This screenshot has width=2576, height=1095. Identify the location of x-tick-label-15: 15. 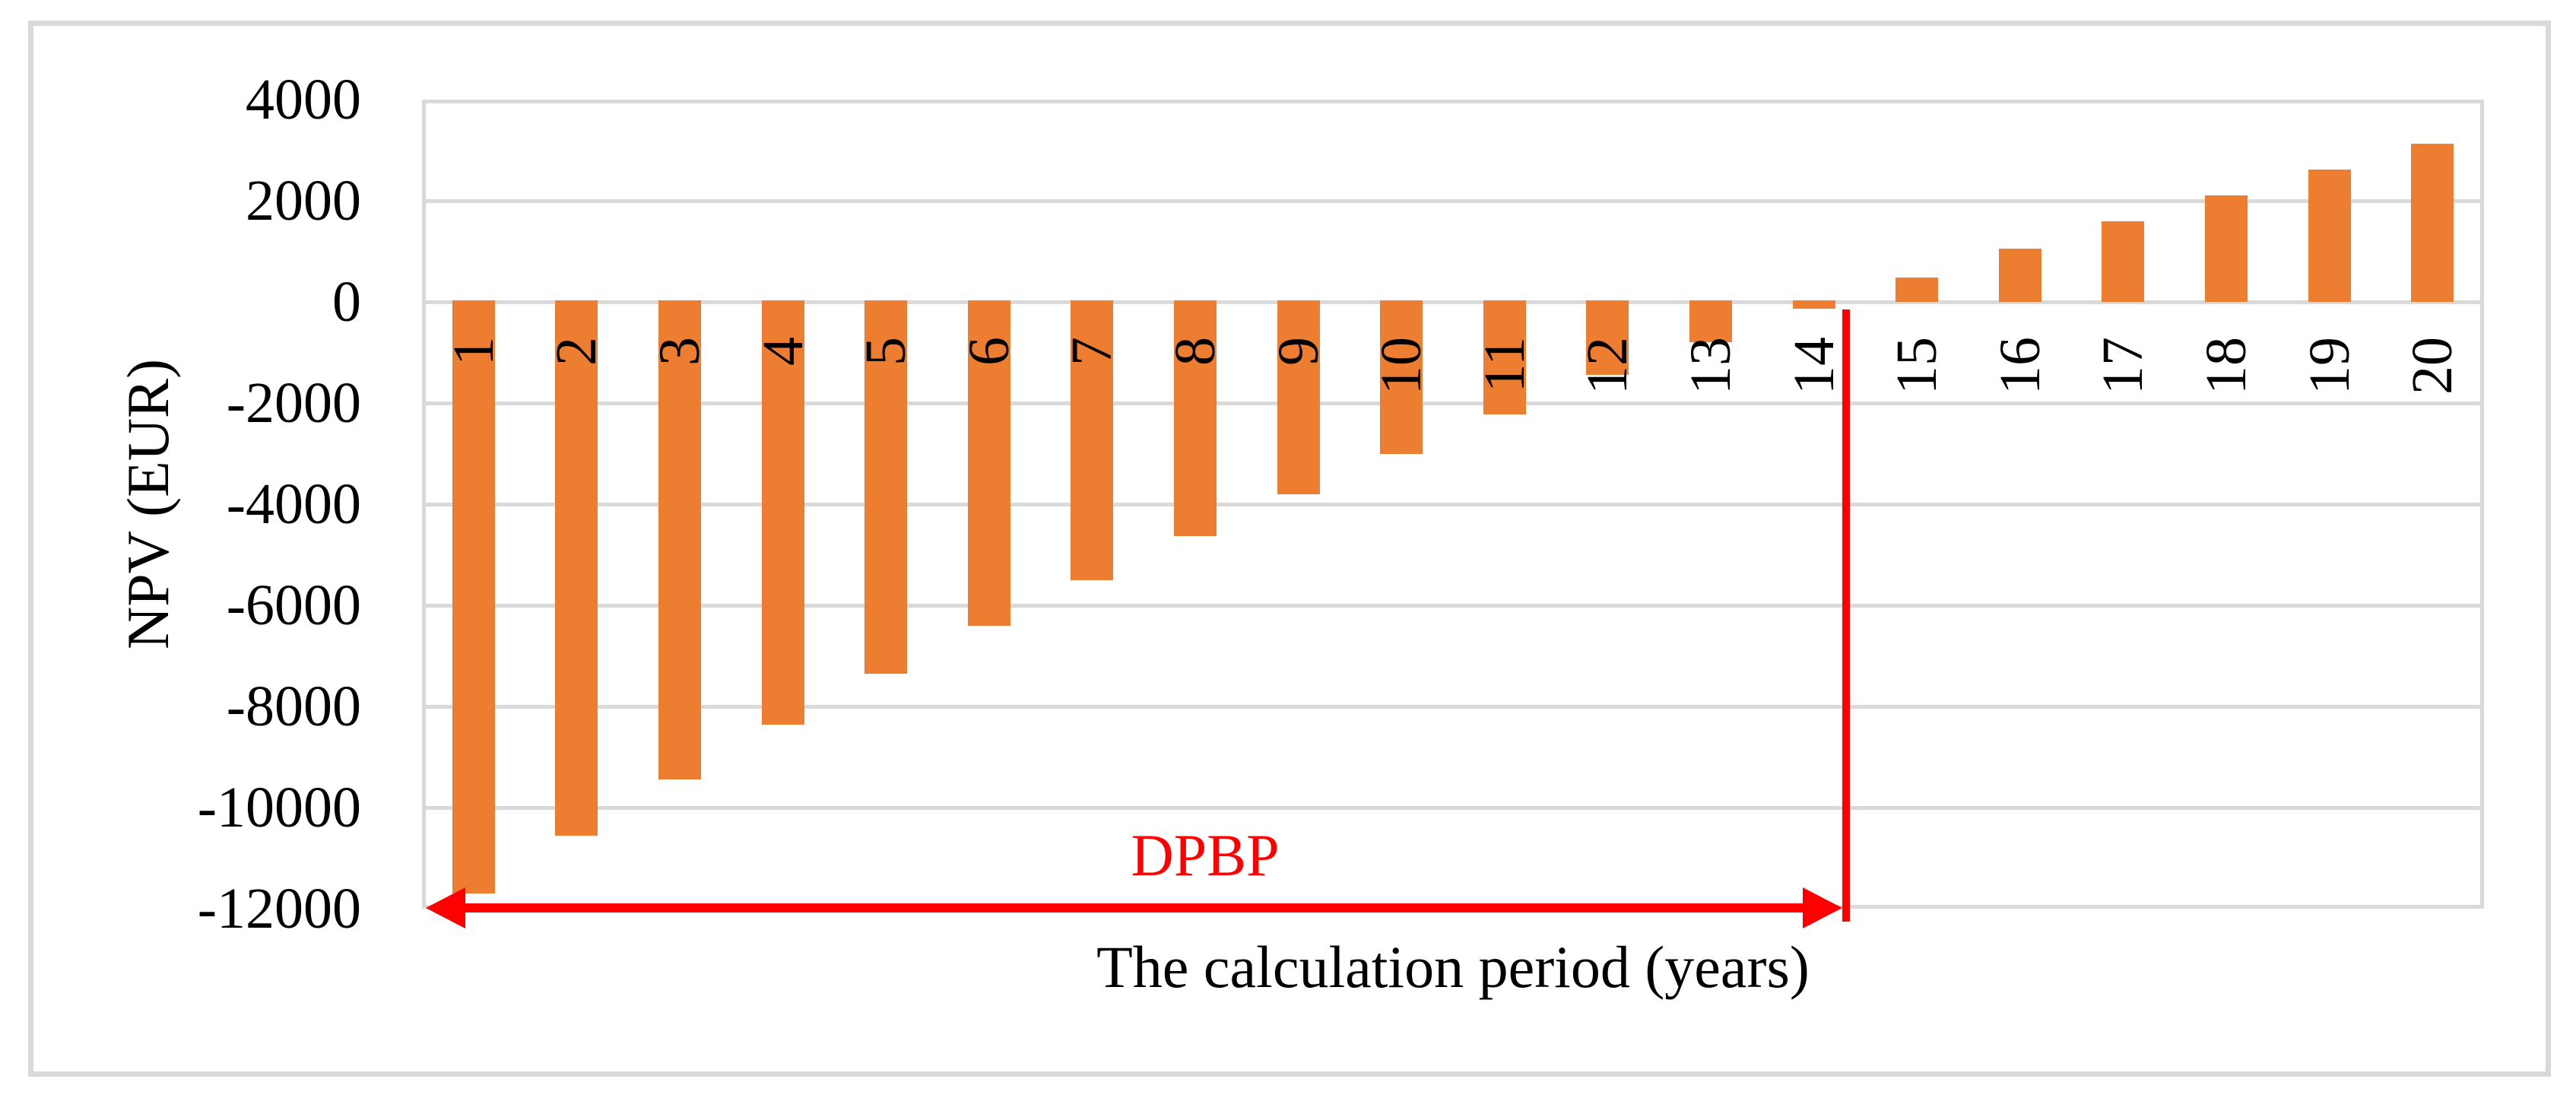
(1917, 366).